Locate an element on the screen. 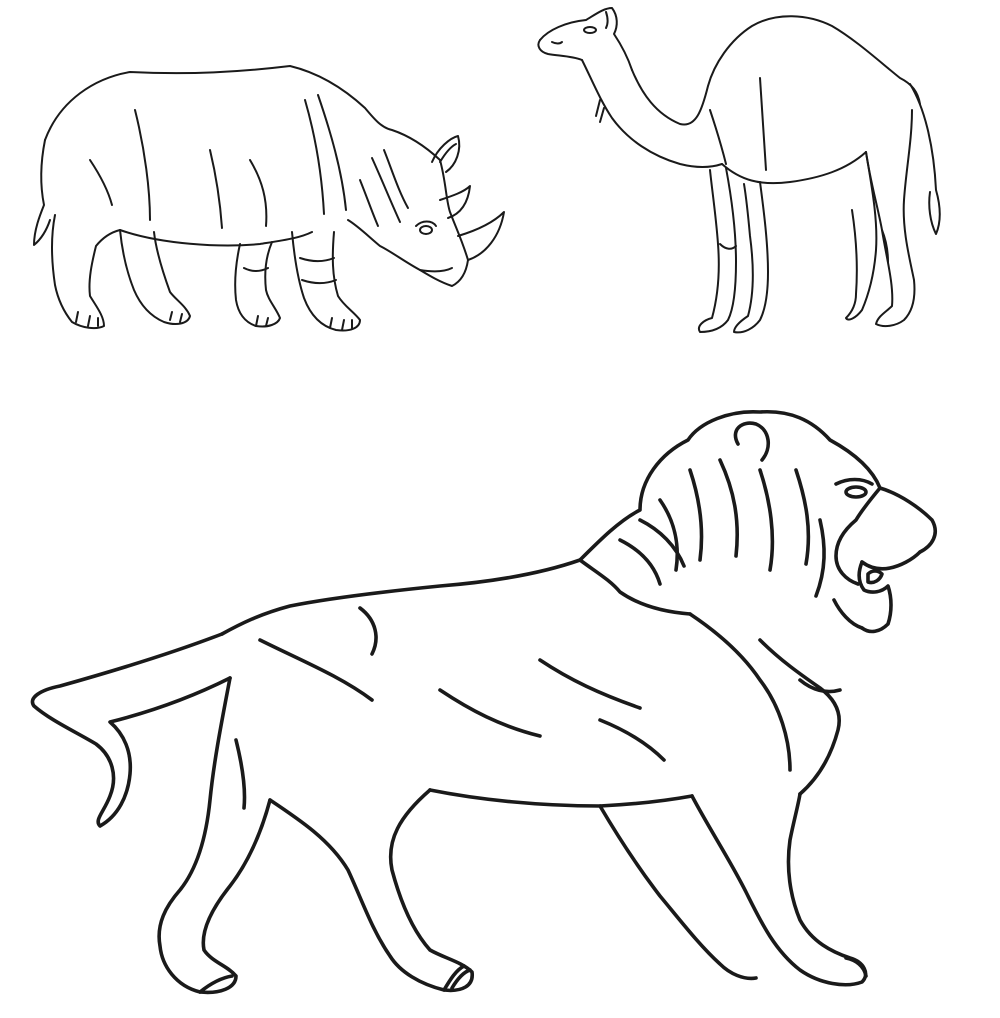 The width and height of the screenshot is (1000, 1018). camel-drawing is located at coordinates (739, 170).